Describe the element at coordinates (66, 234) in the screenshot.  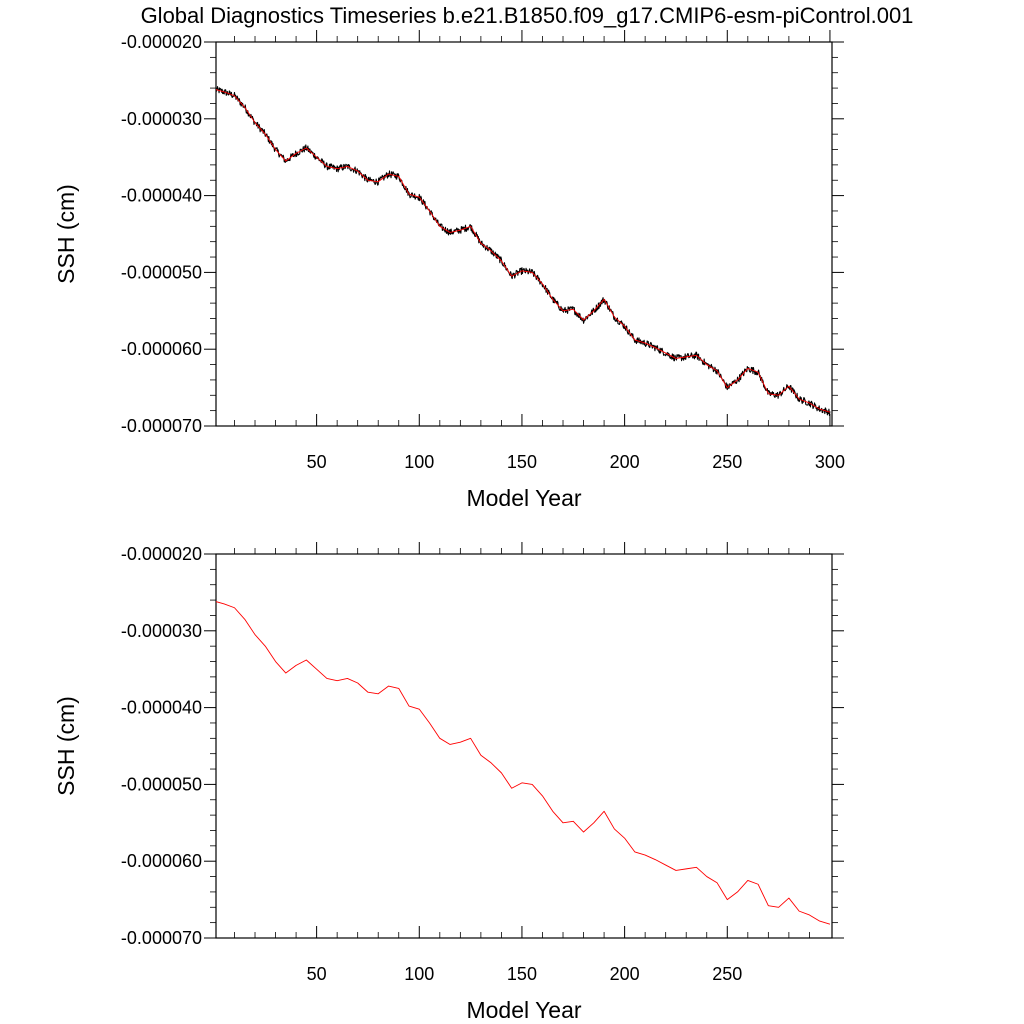
I see `top-y-axis-label: SSH (cm)` at that location.